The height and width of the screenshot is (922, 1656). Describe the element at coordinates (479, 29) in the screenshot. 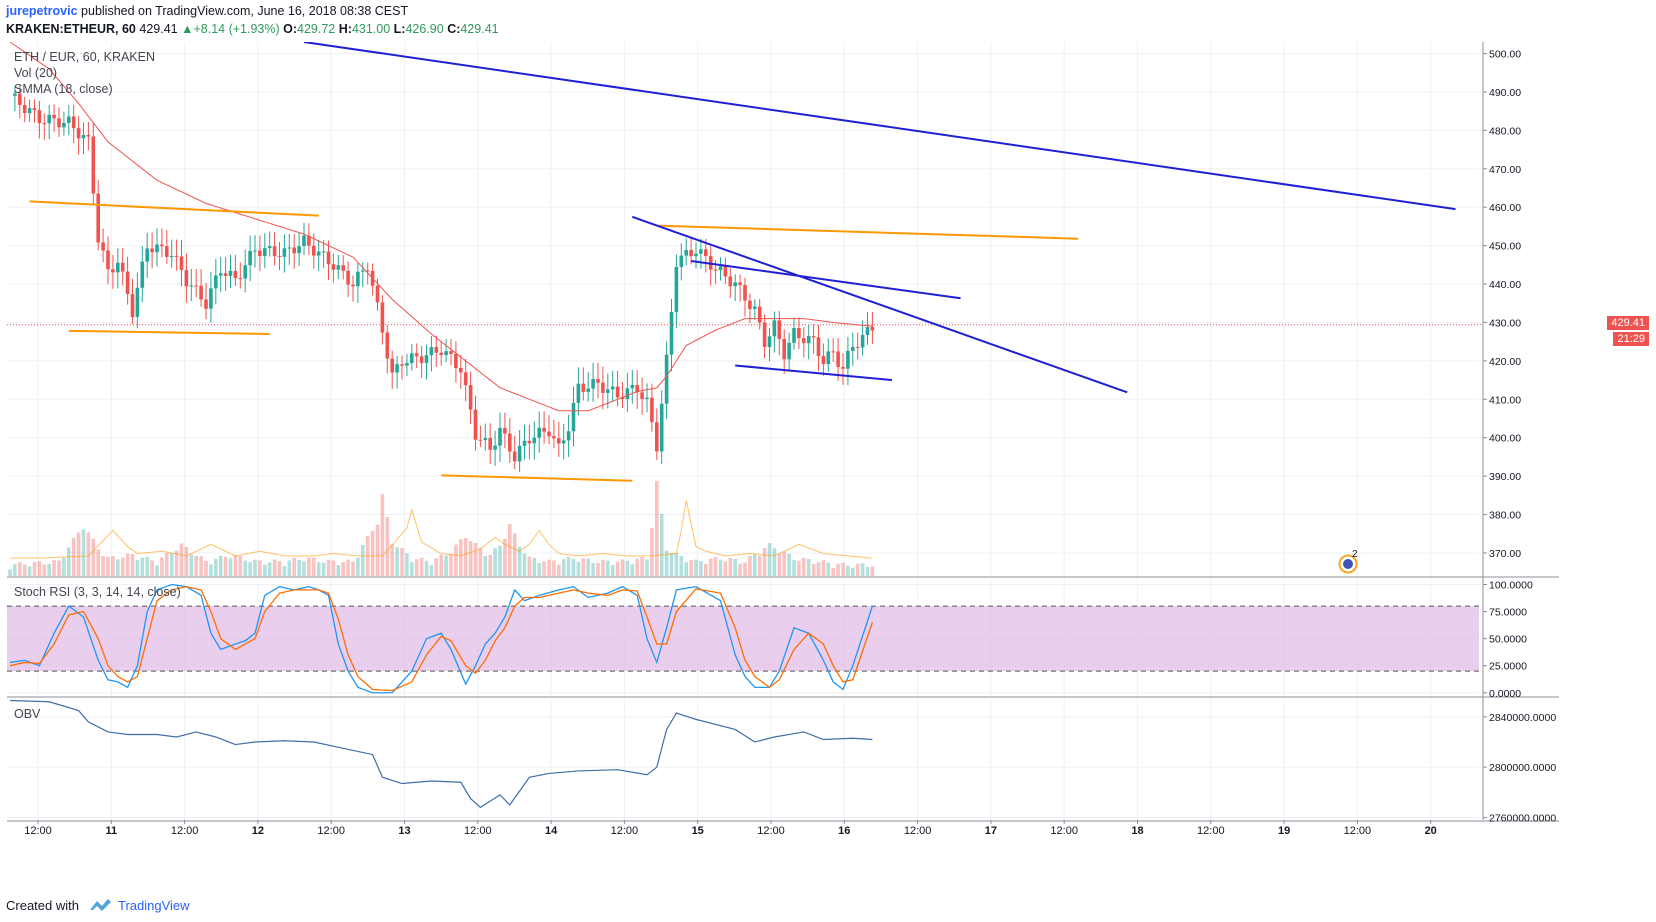

I see `close-value: 429.41` at that location.